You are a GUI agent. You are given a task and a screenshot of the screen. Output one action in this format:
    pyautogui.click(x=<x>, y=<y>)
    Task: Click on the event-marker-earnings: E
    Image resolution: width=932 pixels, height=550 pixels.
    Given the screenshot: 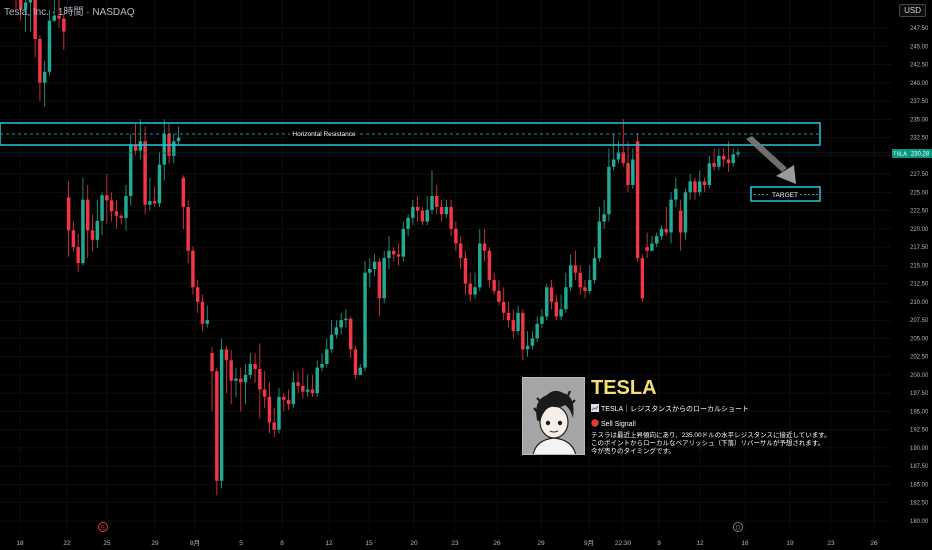 What is the action you would take?
    pyautogui.click(x=103, y=527)
    